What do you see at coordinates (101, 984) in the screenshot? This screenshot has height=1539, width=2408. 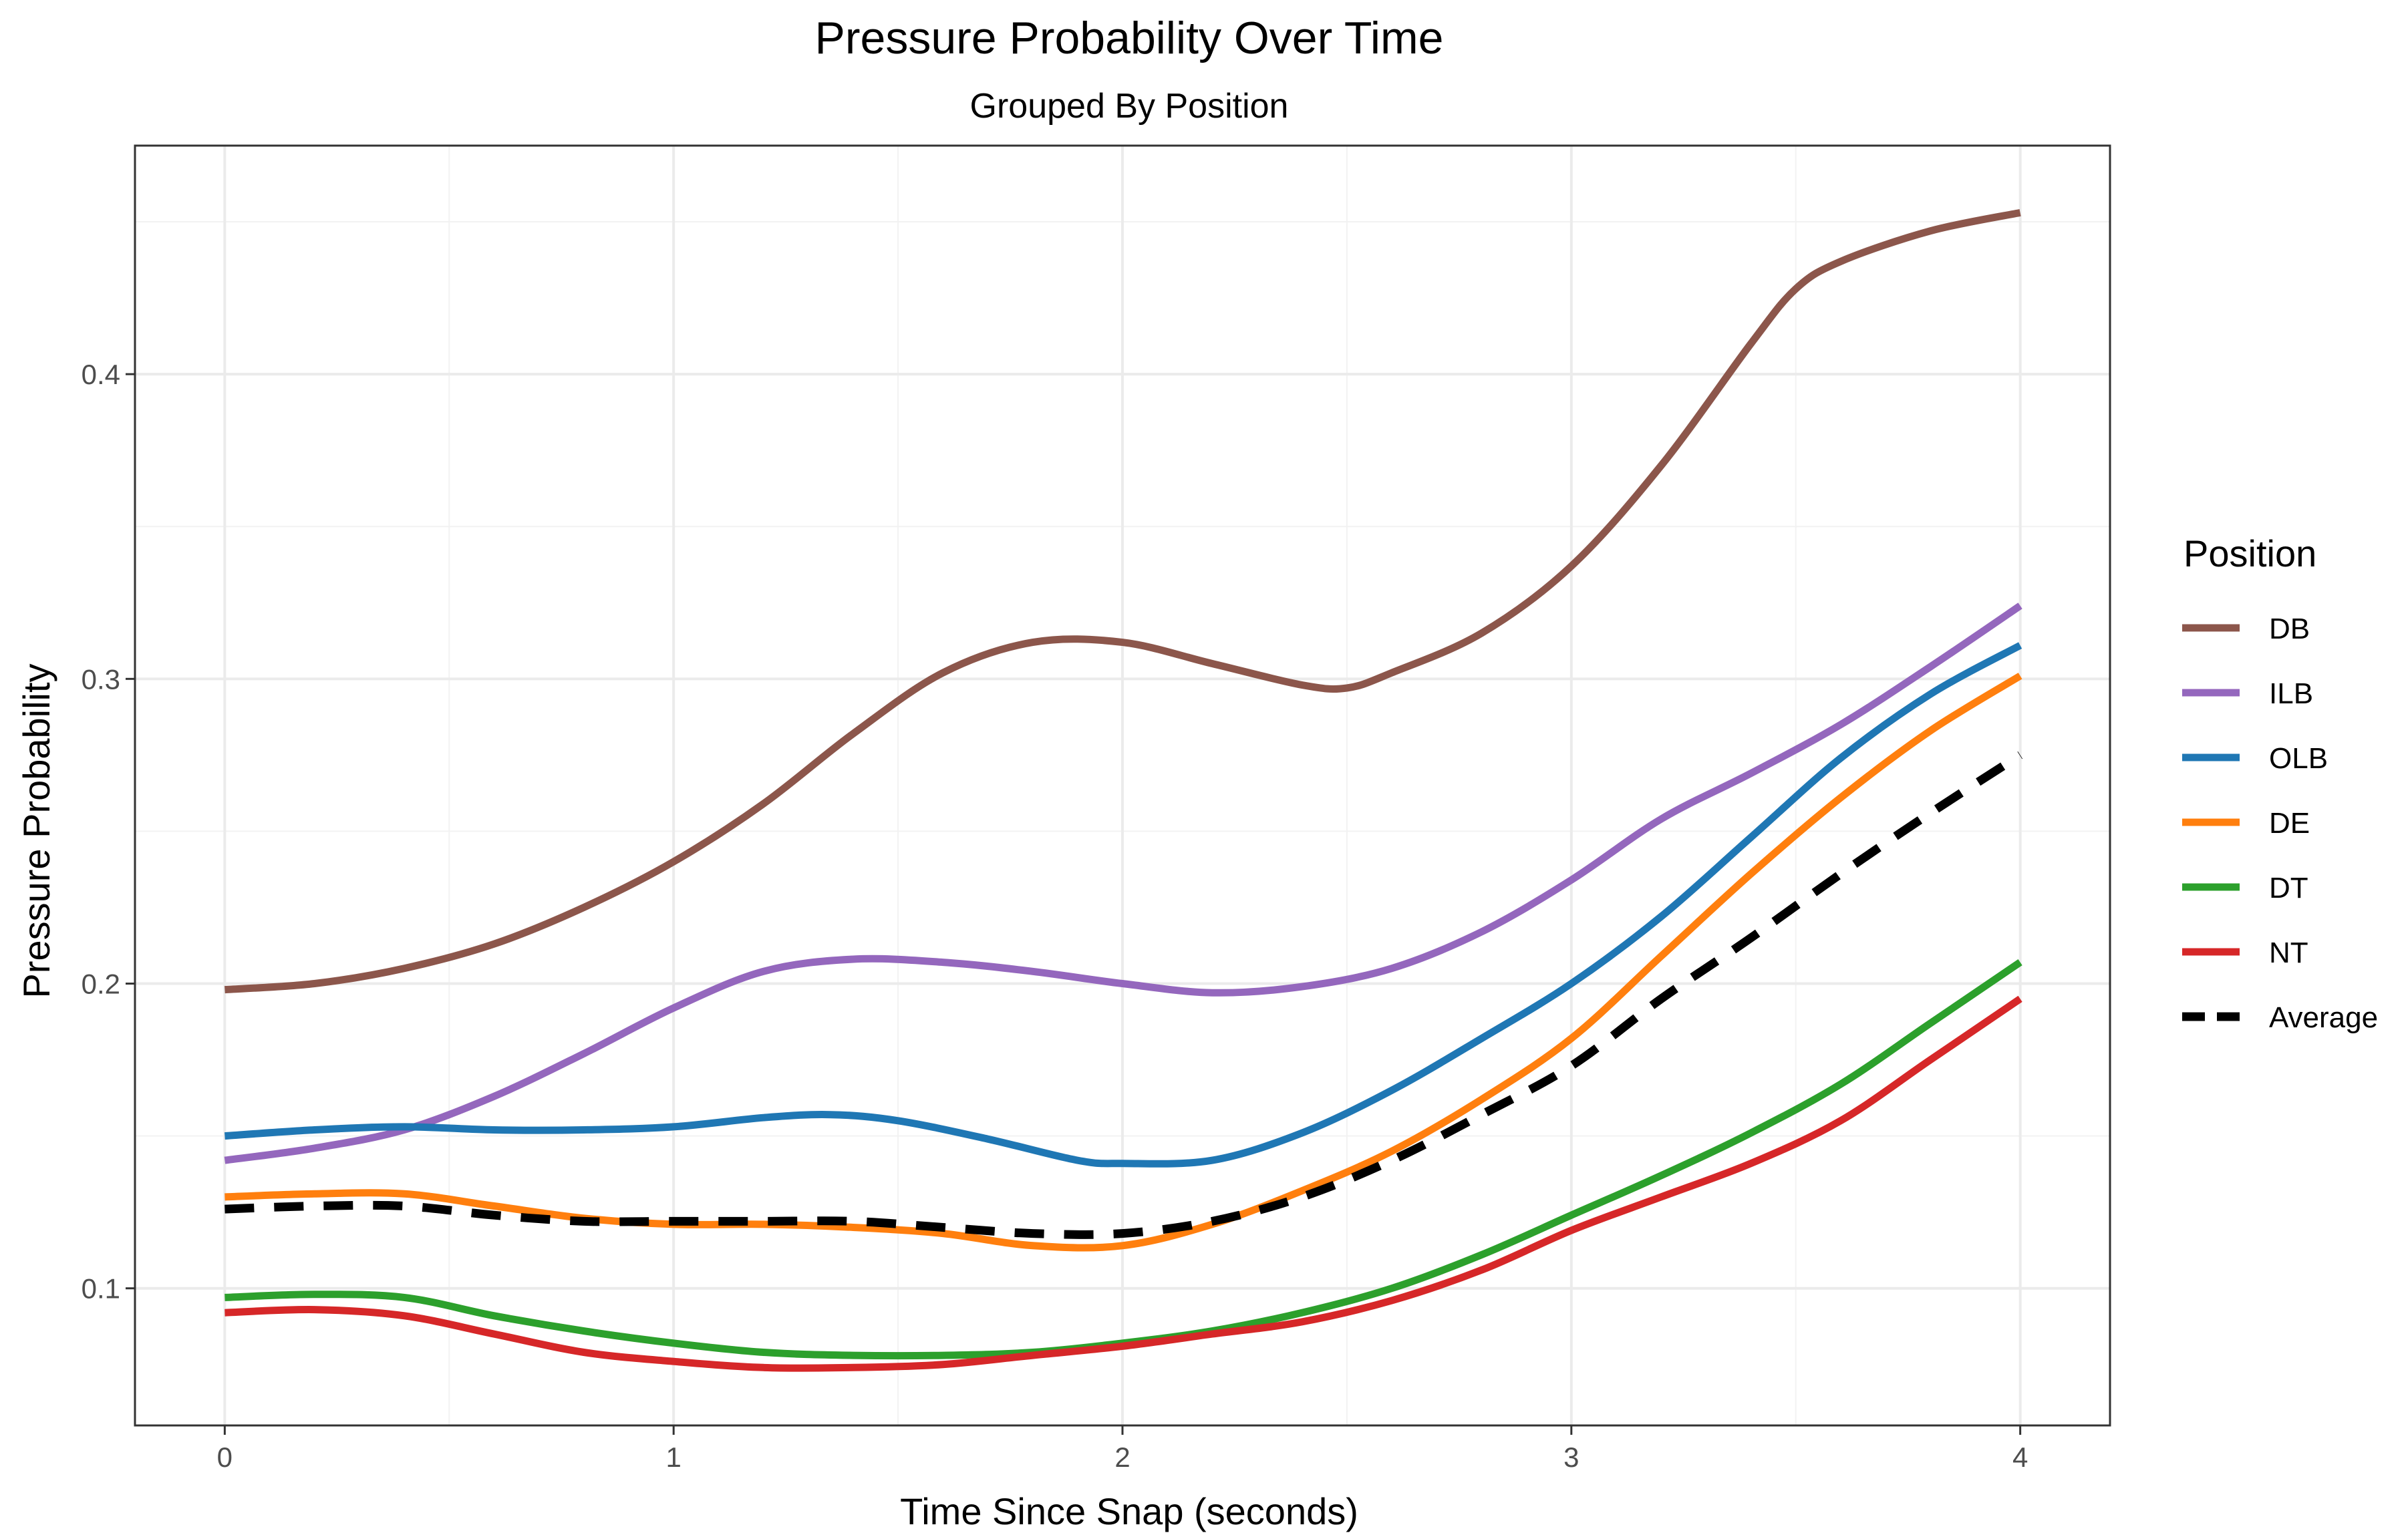 I see `y-tick-label-1: 0.2` at bounding box center [101, 984].